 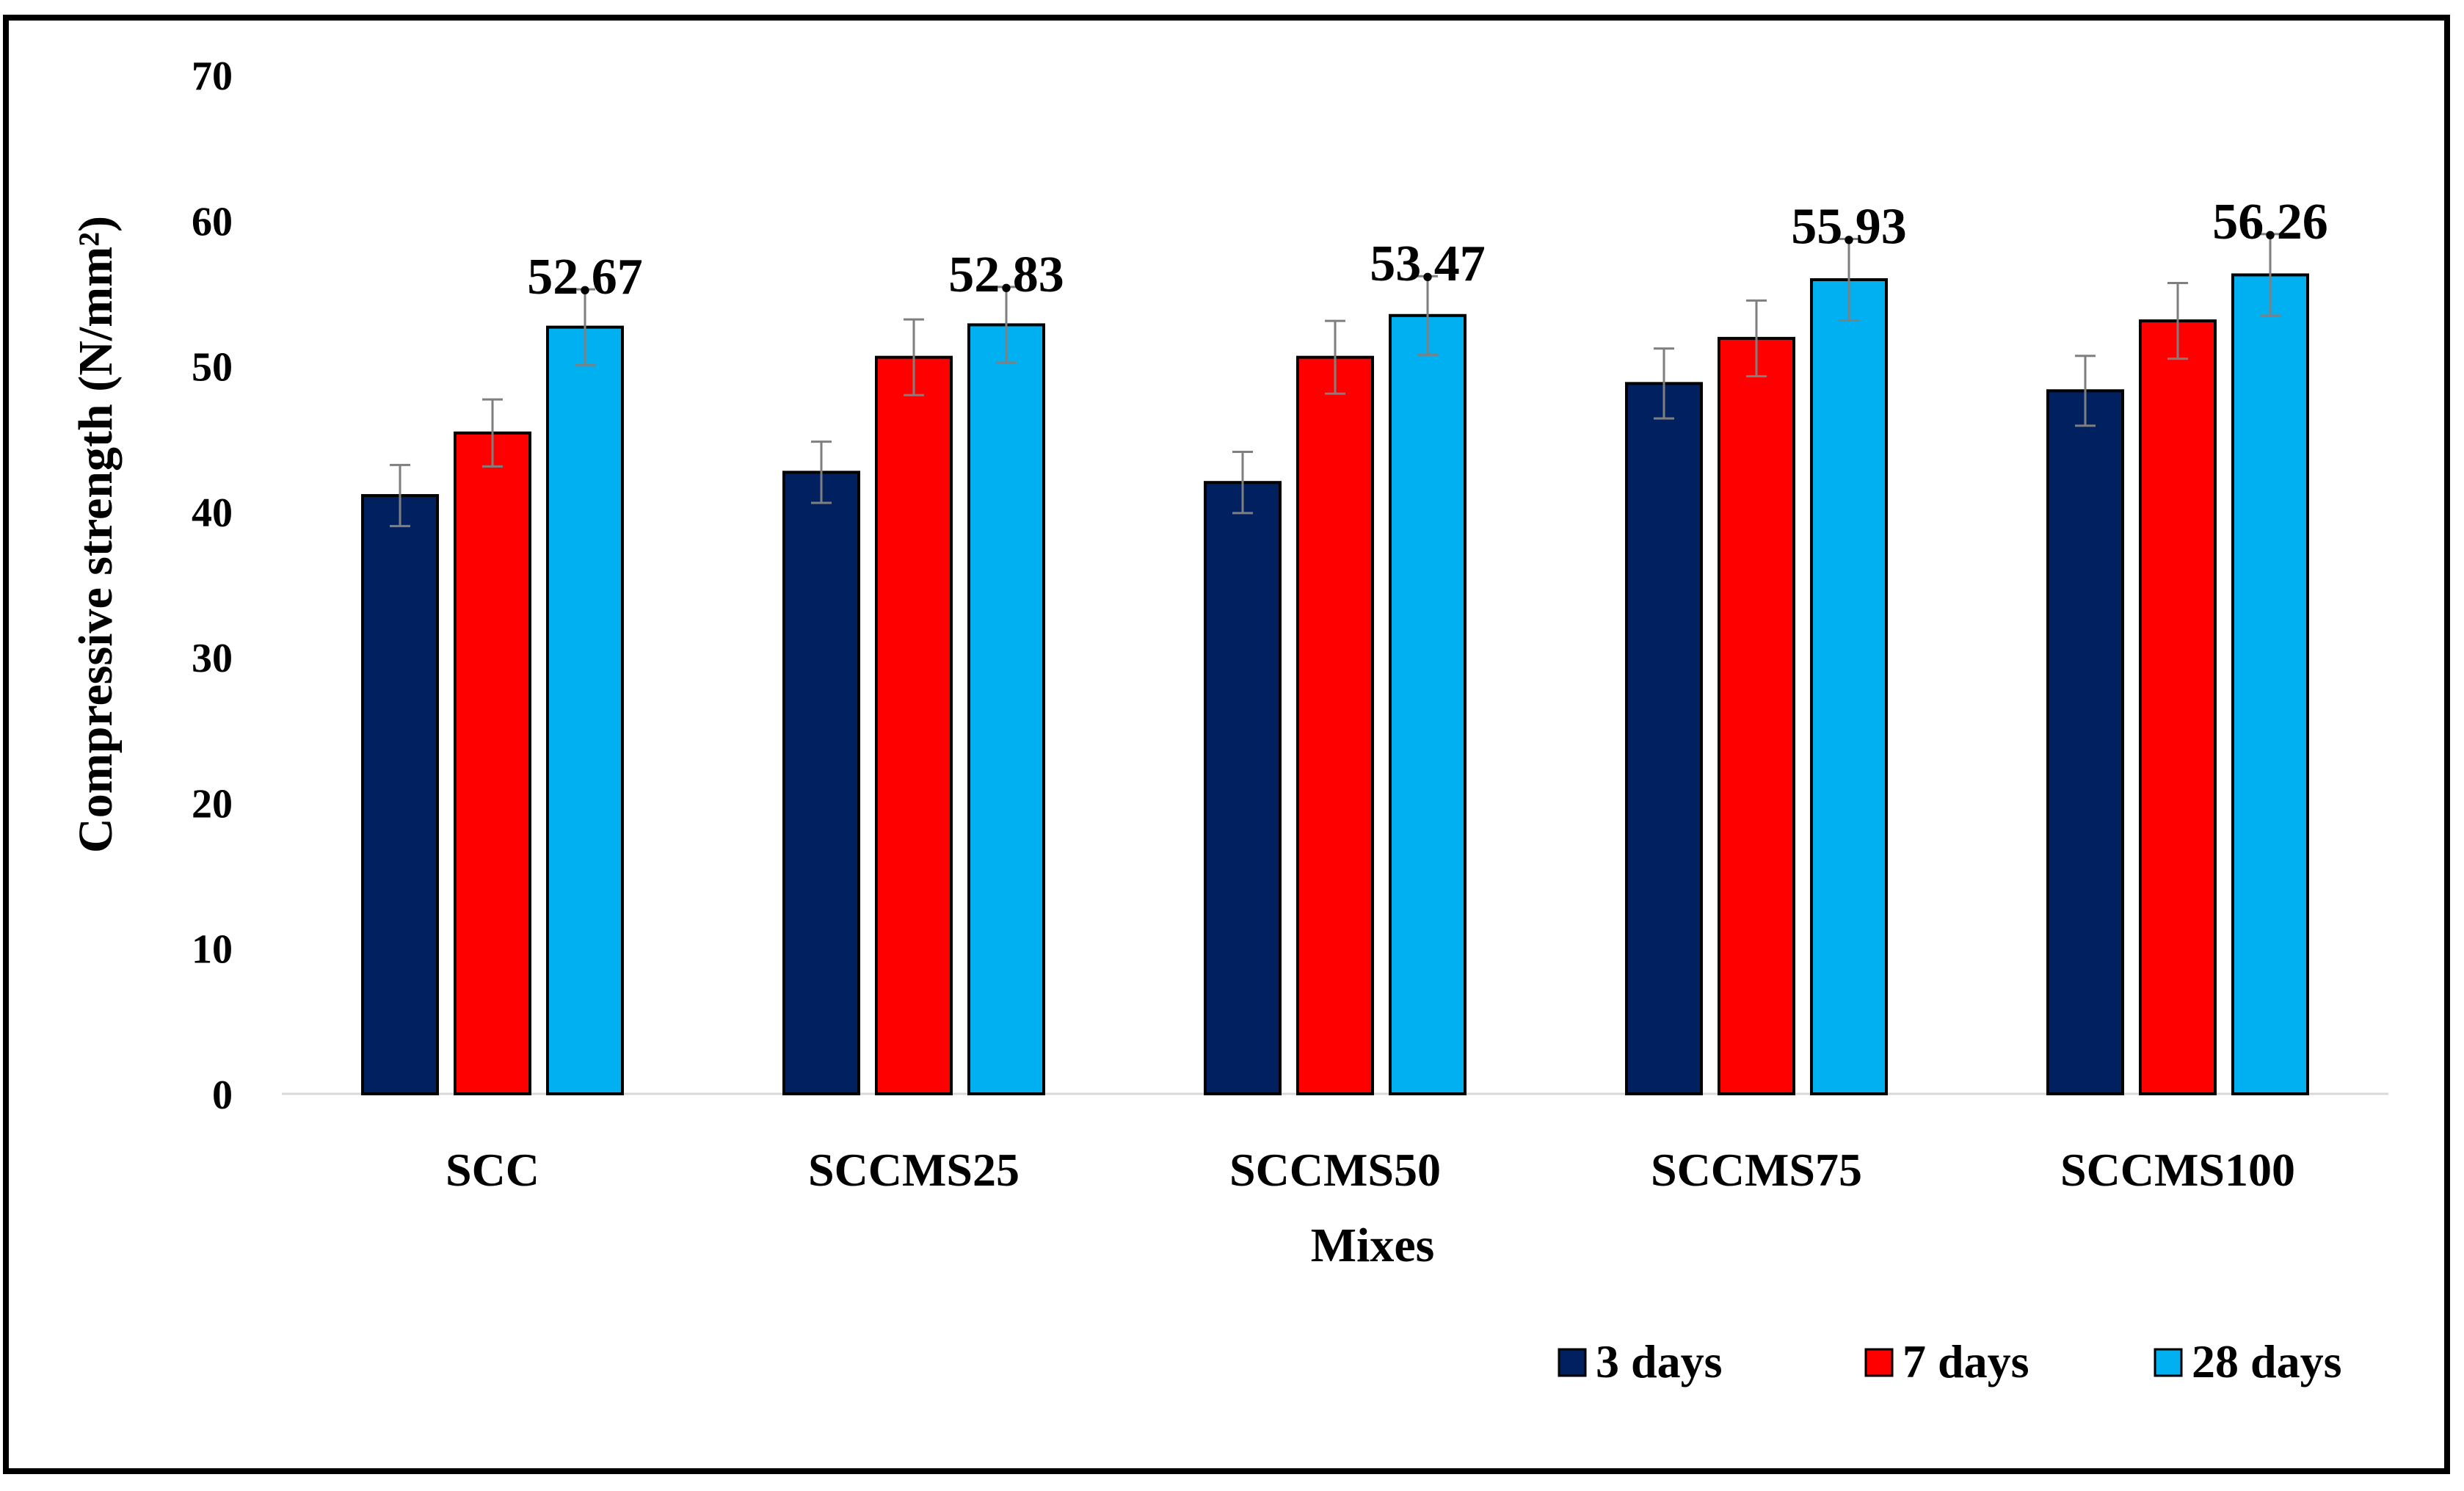 What do you see at coordinates (2177, 1170) in the screenshot?
I see `category-label: SCCMS100` at bounding box center [2177, 1170].